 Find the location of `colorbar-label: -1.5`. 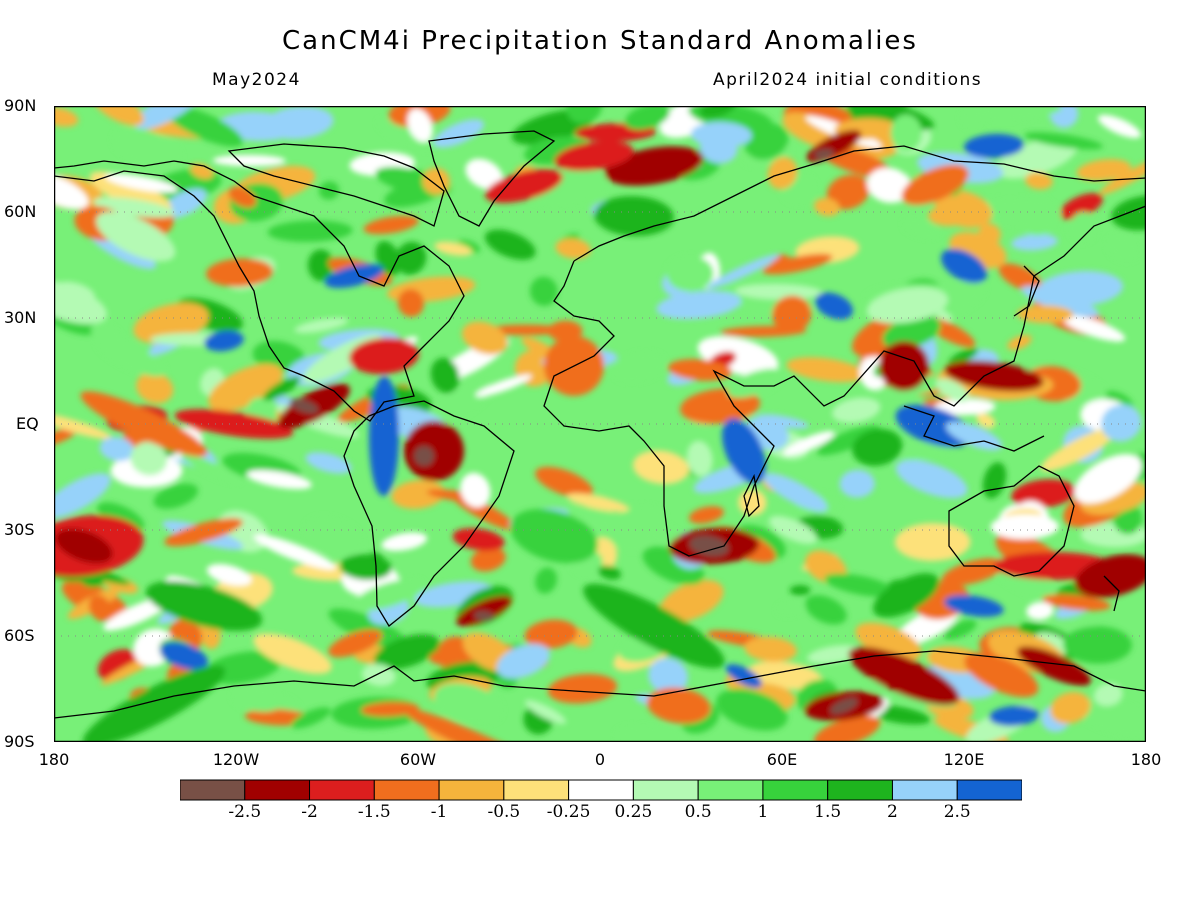

colorbar-label: -1.5 is located at coordinates (374, 812).